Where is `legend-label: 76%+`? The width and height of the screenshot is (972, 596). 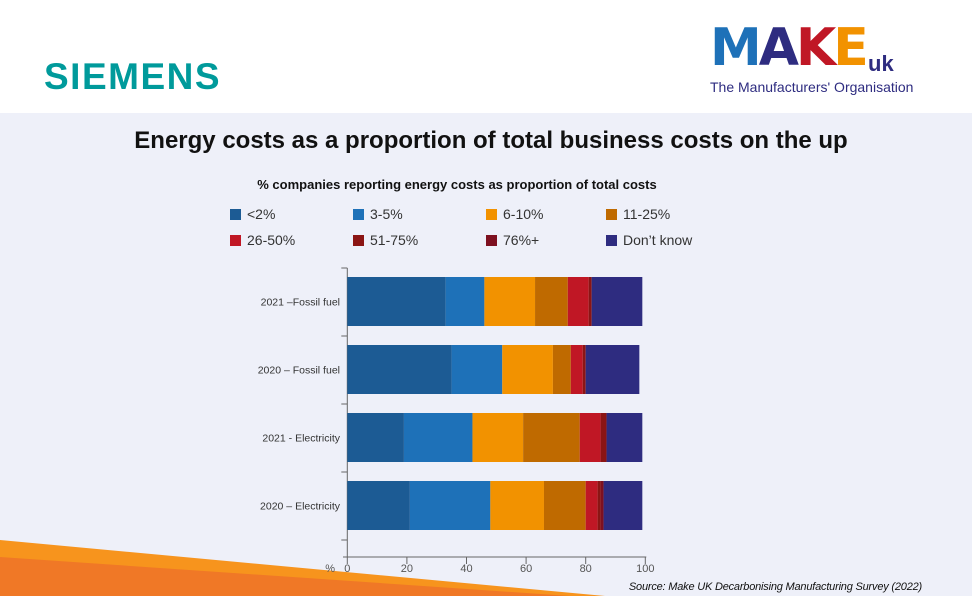 legend-label: 76%+ is located at coordinates (521, 240).